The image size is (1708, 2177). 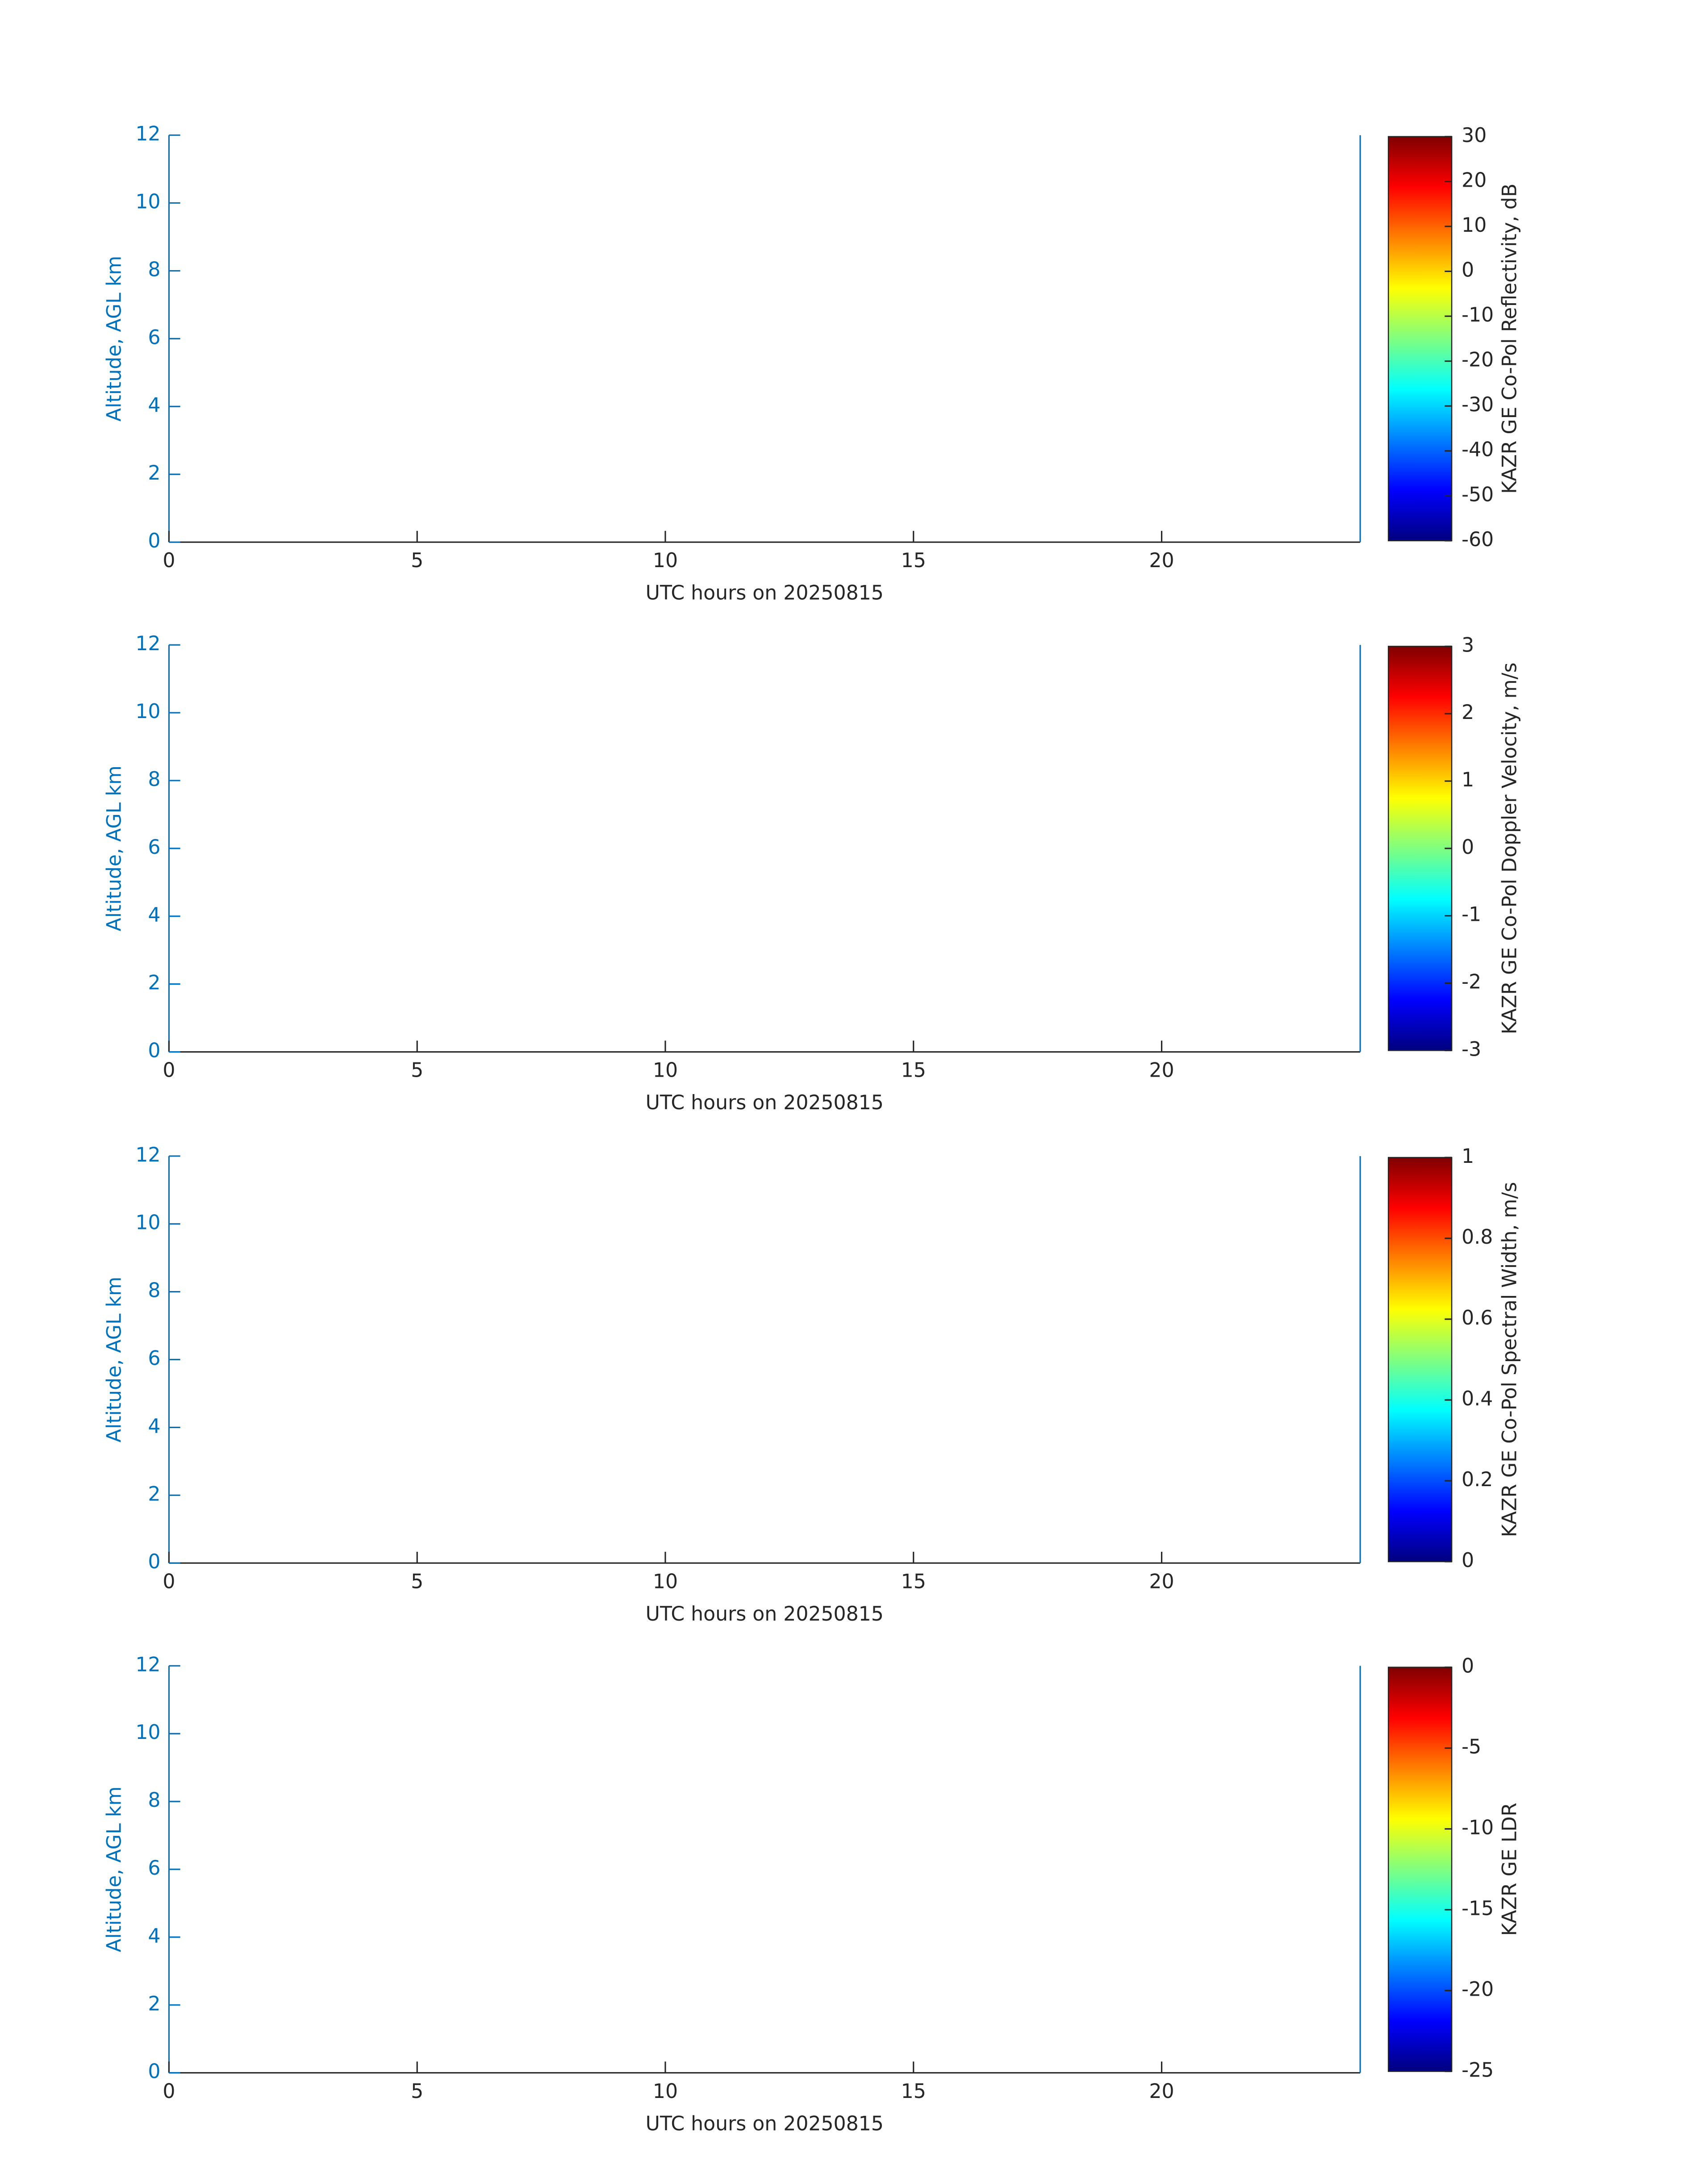 I want to click on colorbar-label: KAZR GE Co-Pol Reflectivity, dB, so click(x=1510, y=339).